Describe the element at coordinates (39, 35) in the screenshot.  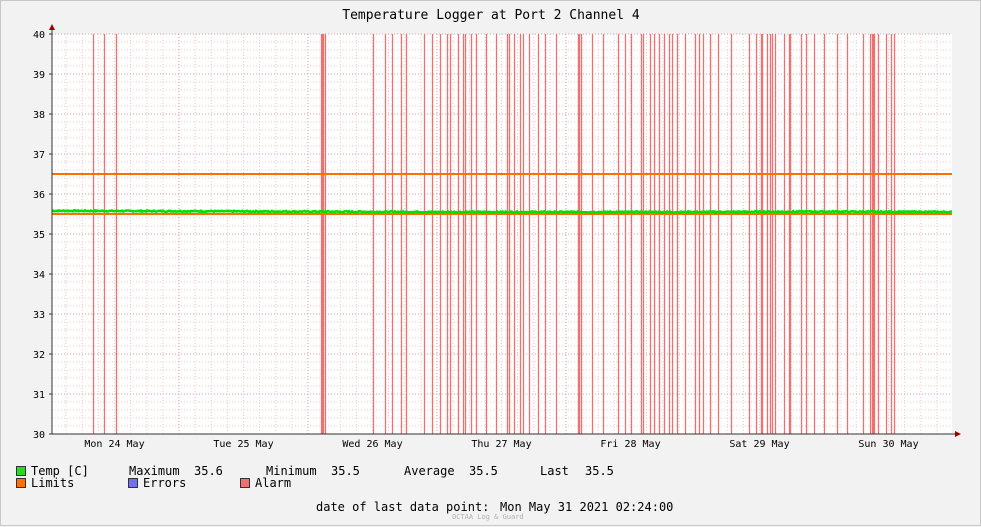
I see `y-tick-label: 40` at that location.